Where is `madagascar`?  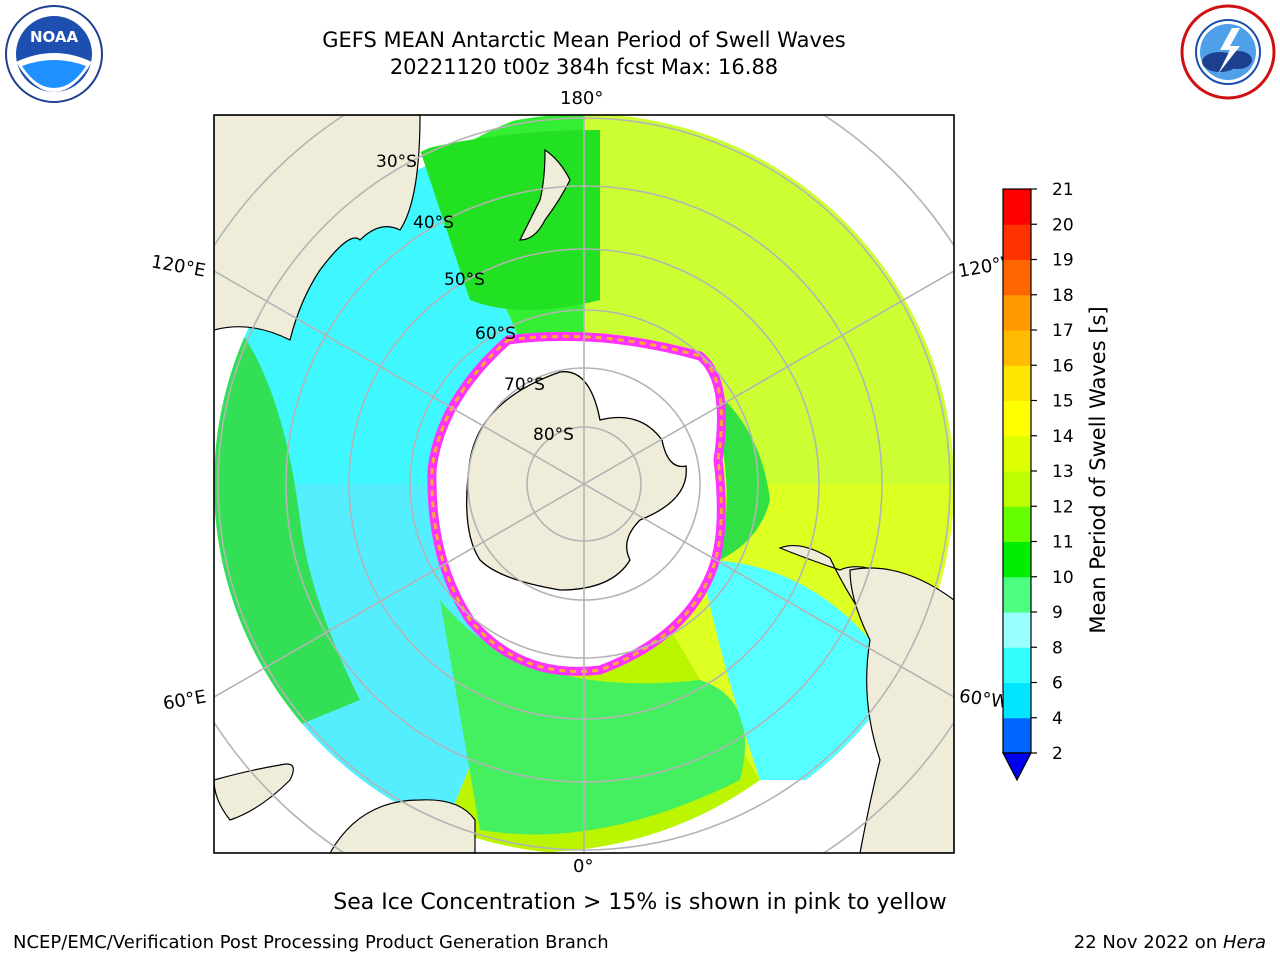
madagascar is located at coordinates (254, 792).